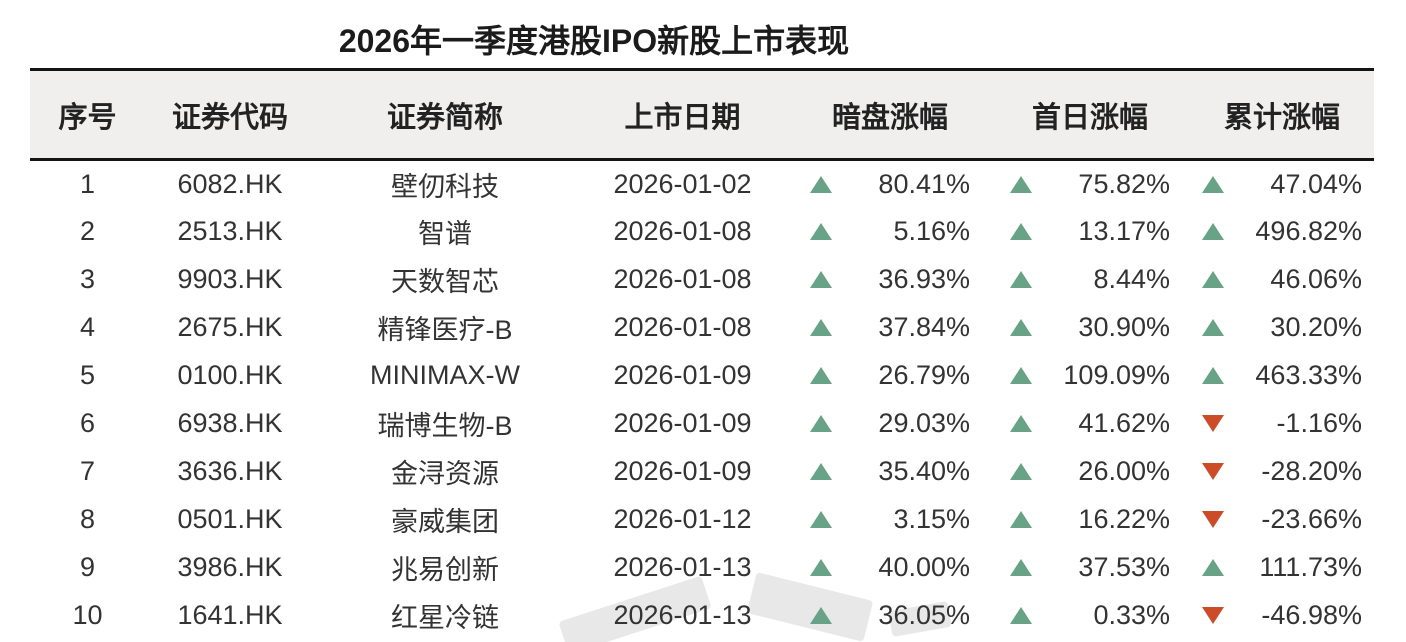 This screenshot has height=642, width=1406. Describe the element at coordinates (890, 279) in the screenshot. I see `gain-indicator: 36.93%` at that location.